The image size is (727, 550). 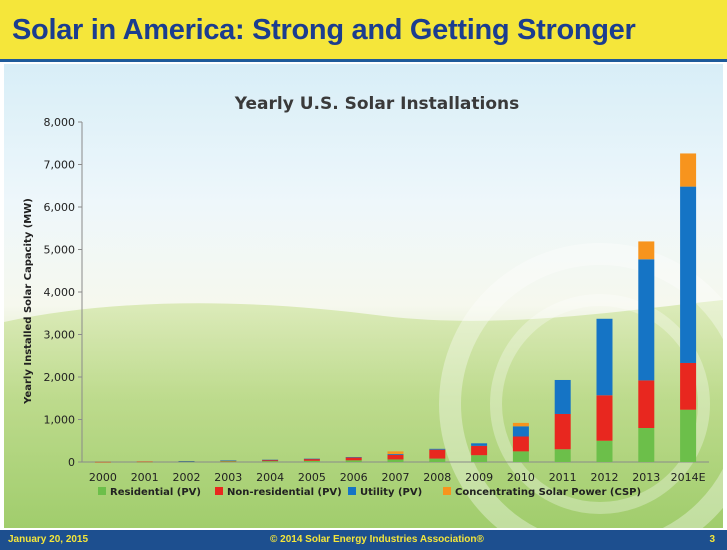 I want to click on x-tick-label: 2006, so click(x=354, y=477).